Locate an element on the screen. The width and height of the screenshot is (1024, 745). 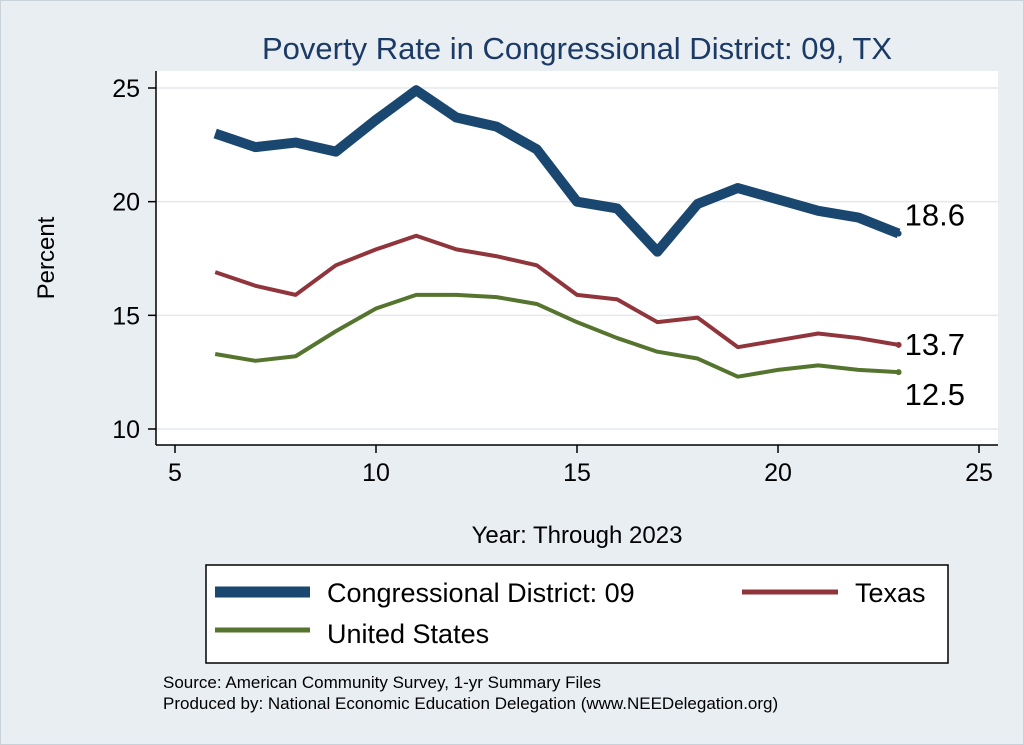
y-tick-label: 20 is located at coordinates (126, 203).